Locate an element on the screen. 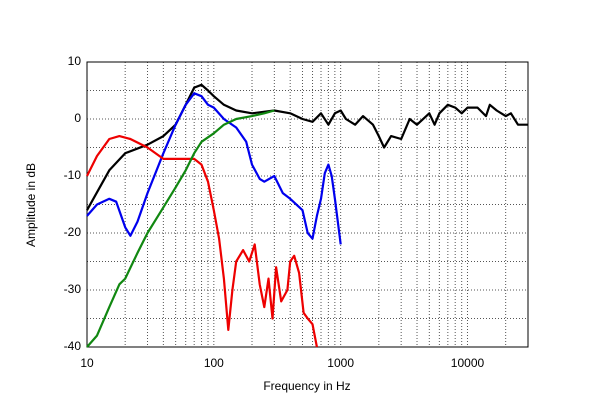 Image resolution: width=600 pixels, height=420 pixels. x-tick-label: 1000 is located at coordinates (340, 363).